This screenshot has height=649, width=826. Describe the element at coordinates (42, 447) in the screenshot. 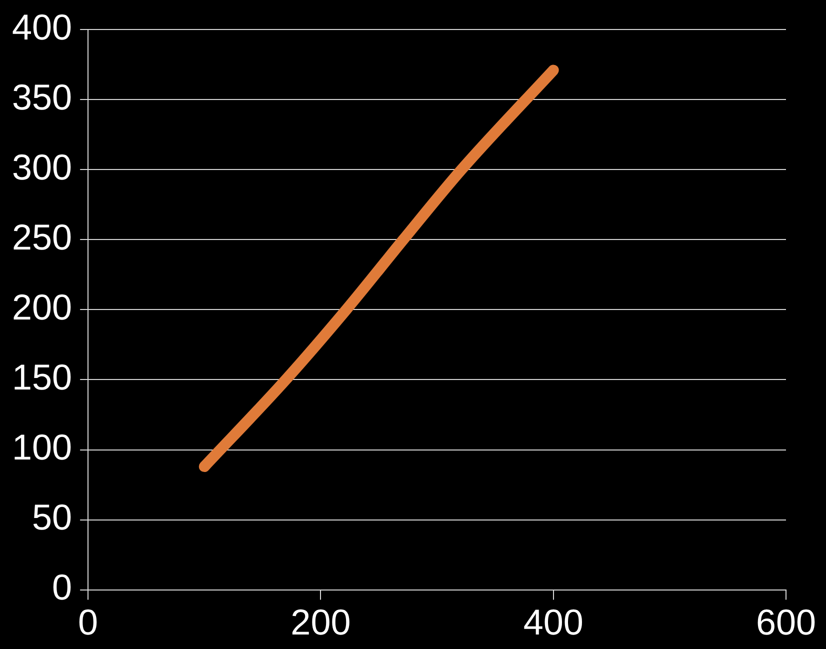

I see `y-tick-label: 100` at that location.